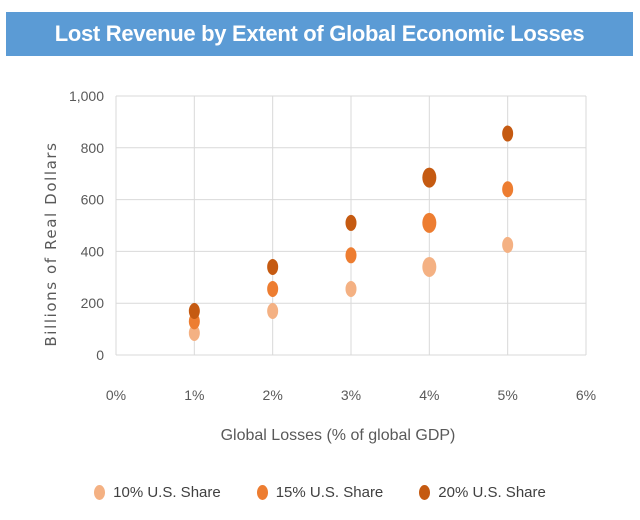 This screenshot has height=520, width=640. What do you see at coordinates (273, 266) in the screenshot?
I see `data-point-20pct-x2` at bounding box center [273, 266].